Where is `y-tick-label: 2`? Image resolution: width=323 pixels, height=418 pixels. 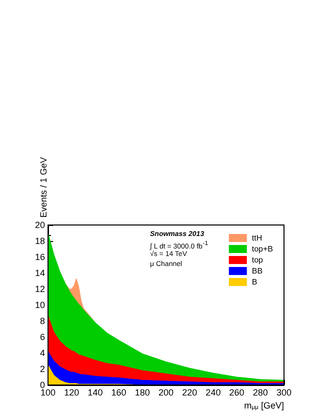
y-tick-label: 2 is located at coordinates (42, 369).